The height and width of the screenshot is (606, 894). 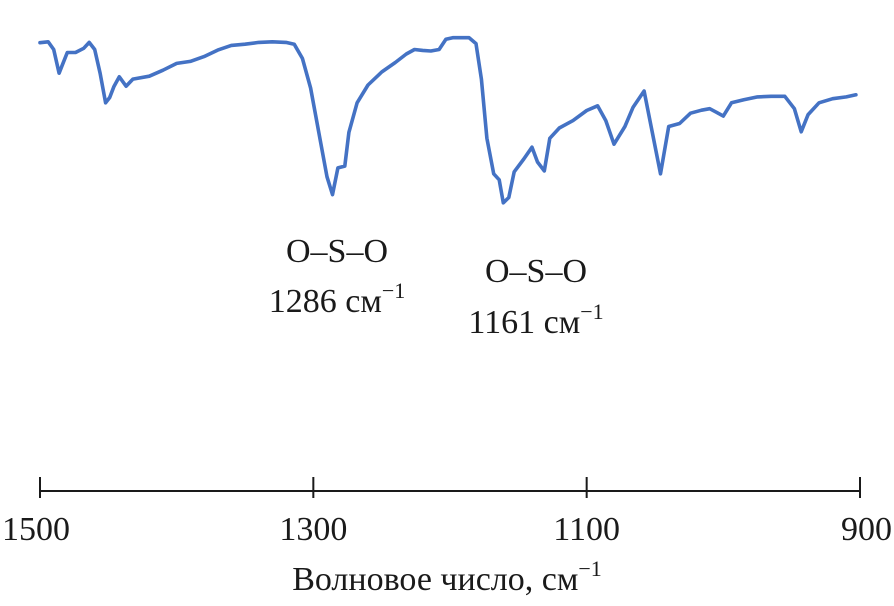 What do you see at coordinates (535, 297) in the screenshot?
I see `annotation-1161: O–S–O 1161 см−1` at bounding box center [535, 297].